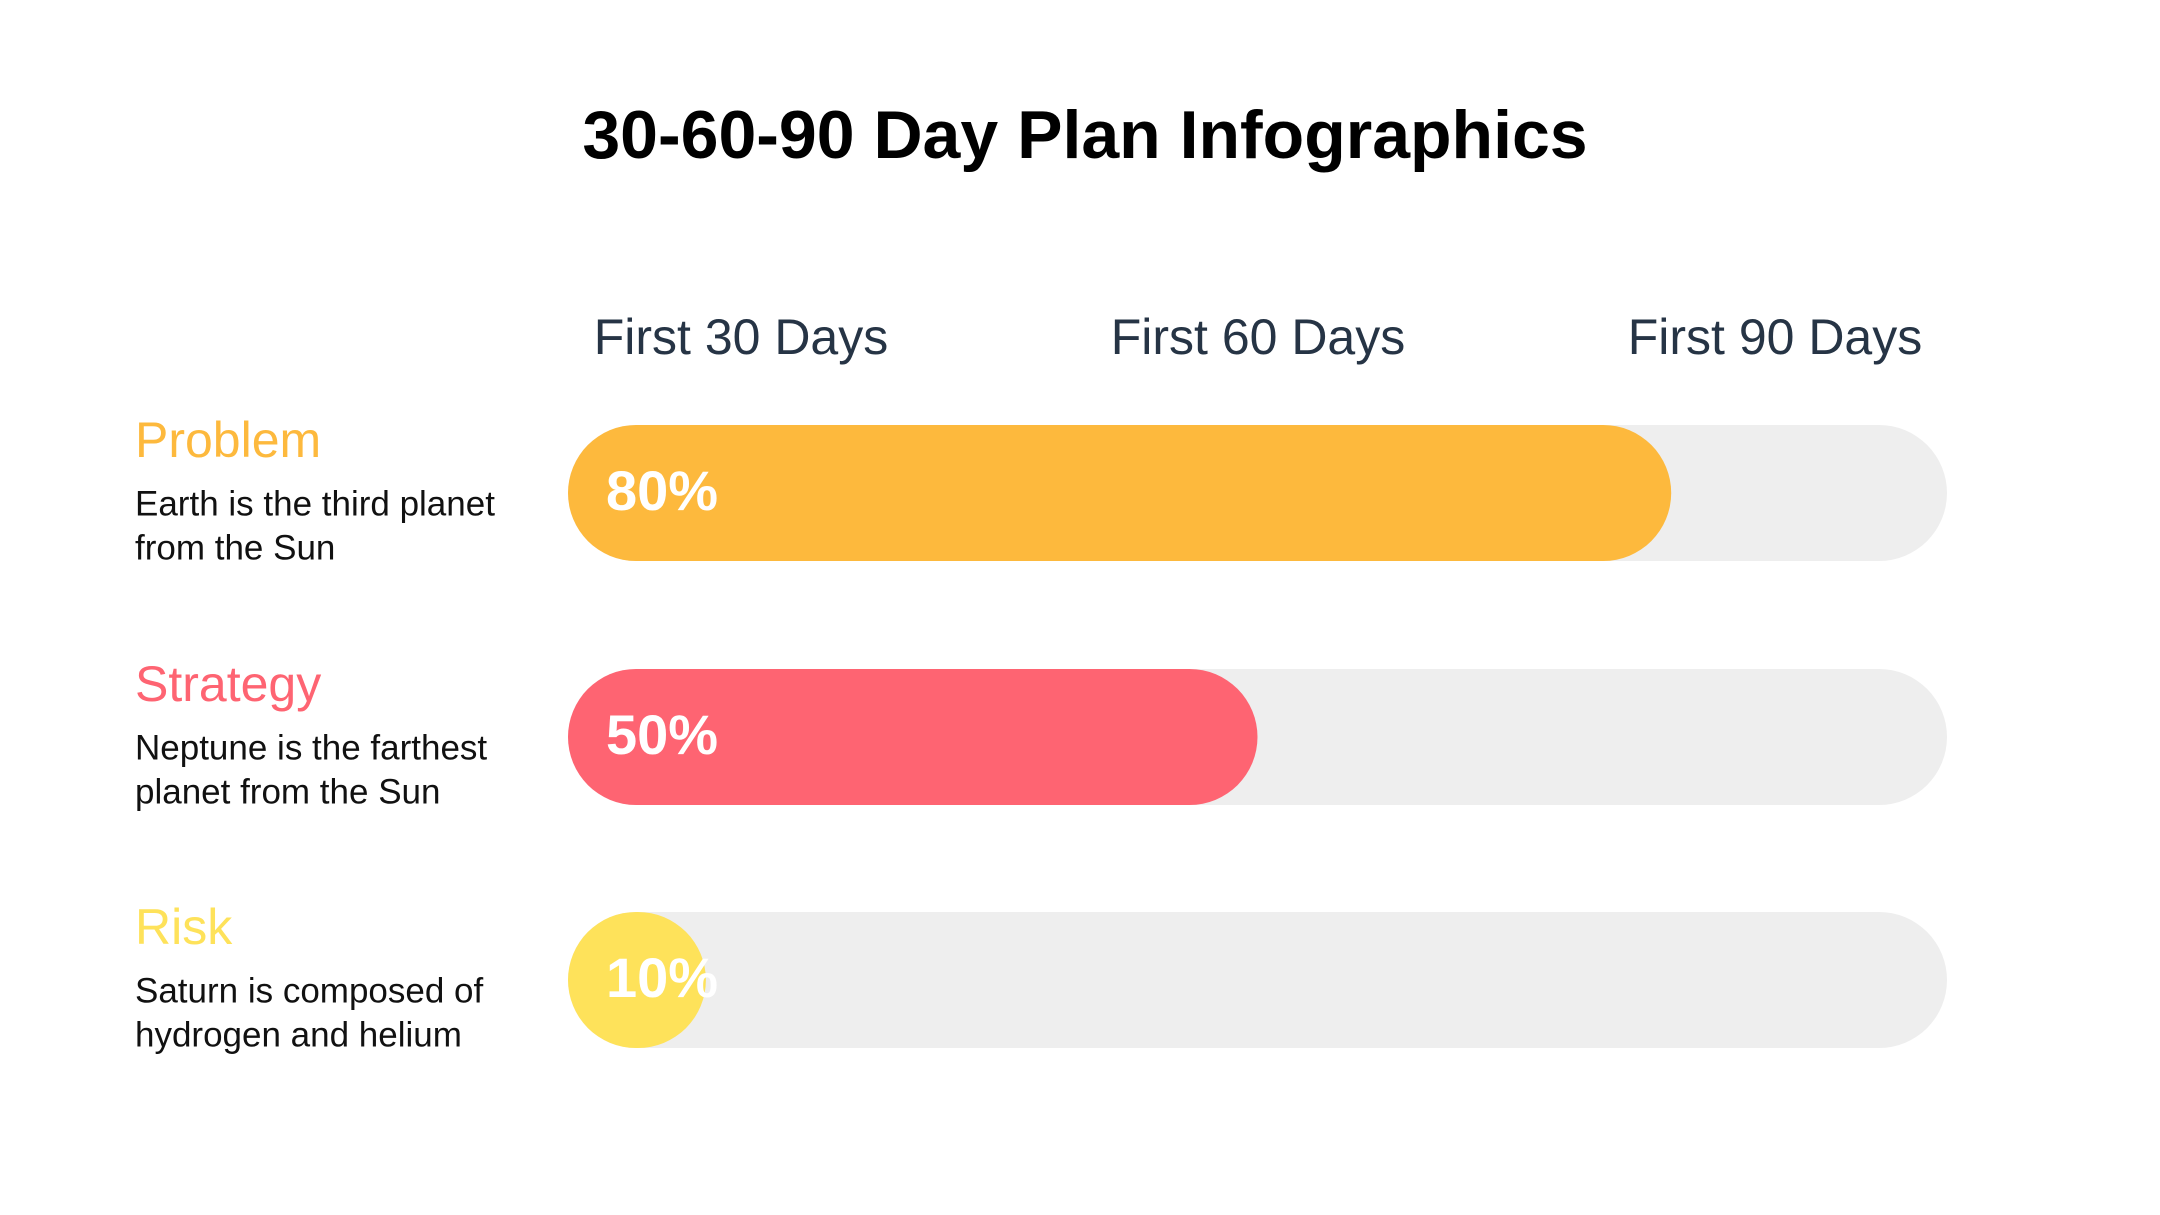 The height and width of the screenshot is (1215, 2160). I want to click on column-header: First 60 Days, so click(1258, 337).